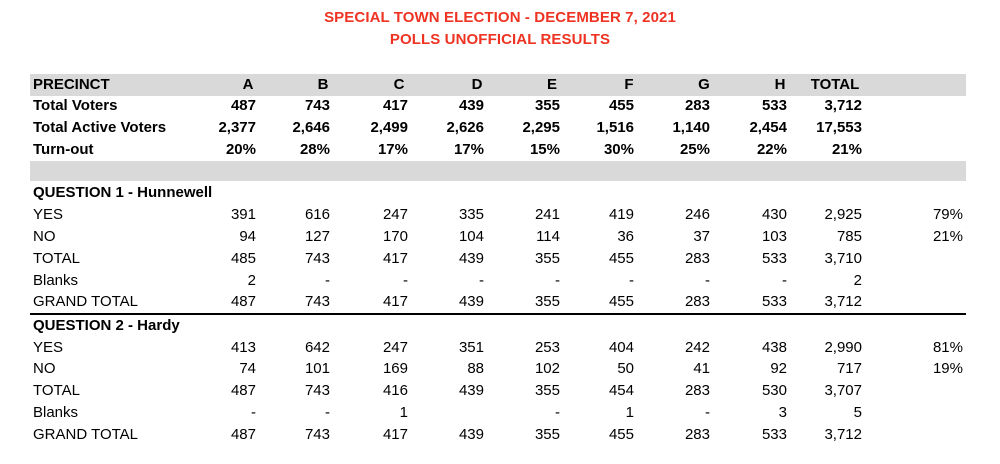  What do you see at coordinates (63, 149) in the screenshot?
I see `row-label: Turn-out` at bounding box center [63, 149].